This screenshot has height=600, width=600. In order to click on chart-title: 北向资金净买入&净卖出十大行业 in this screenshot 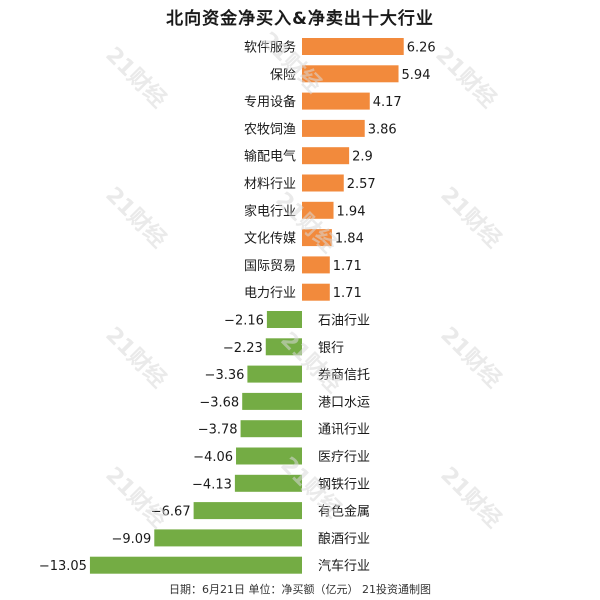, I will do `click(300, 19)`.